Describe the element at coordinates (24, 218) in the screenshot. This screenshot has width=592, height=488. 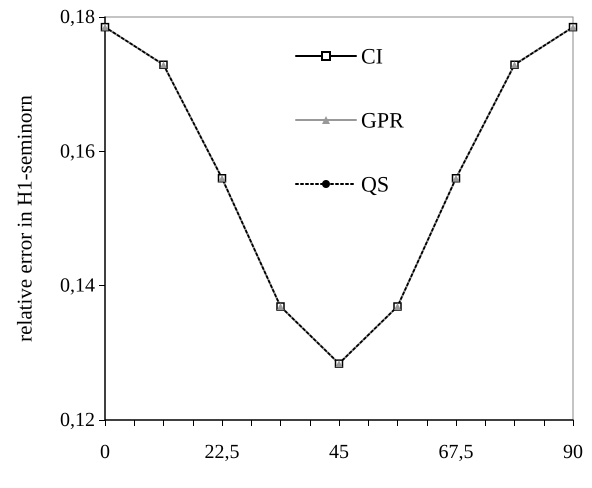
I see `y-axis-title: relative error in H1-seminorn` at that location.